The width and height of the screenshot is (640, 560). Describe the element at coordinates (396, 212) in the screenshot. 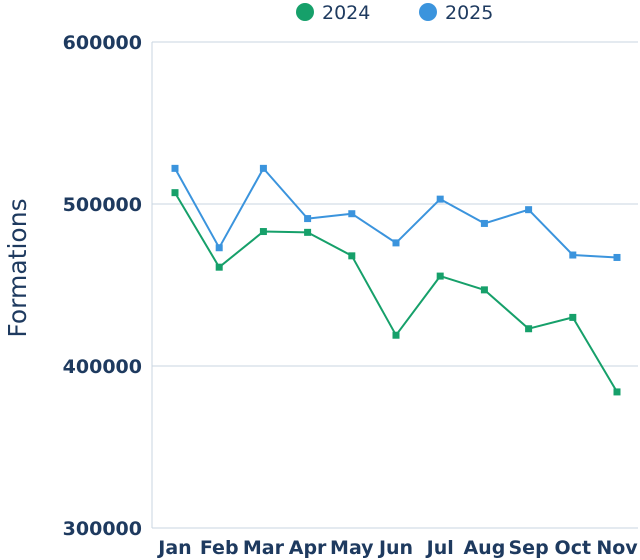

I see `series-2025` at that location.